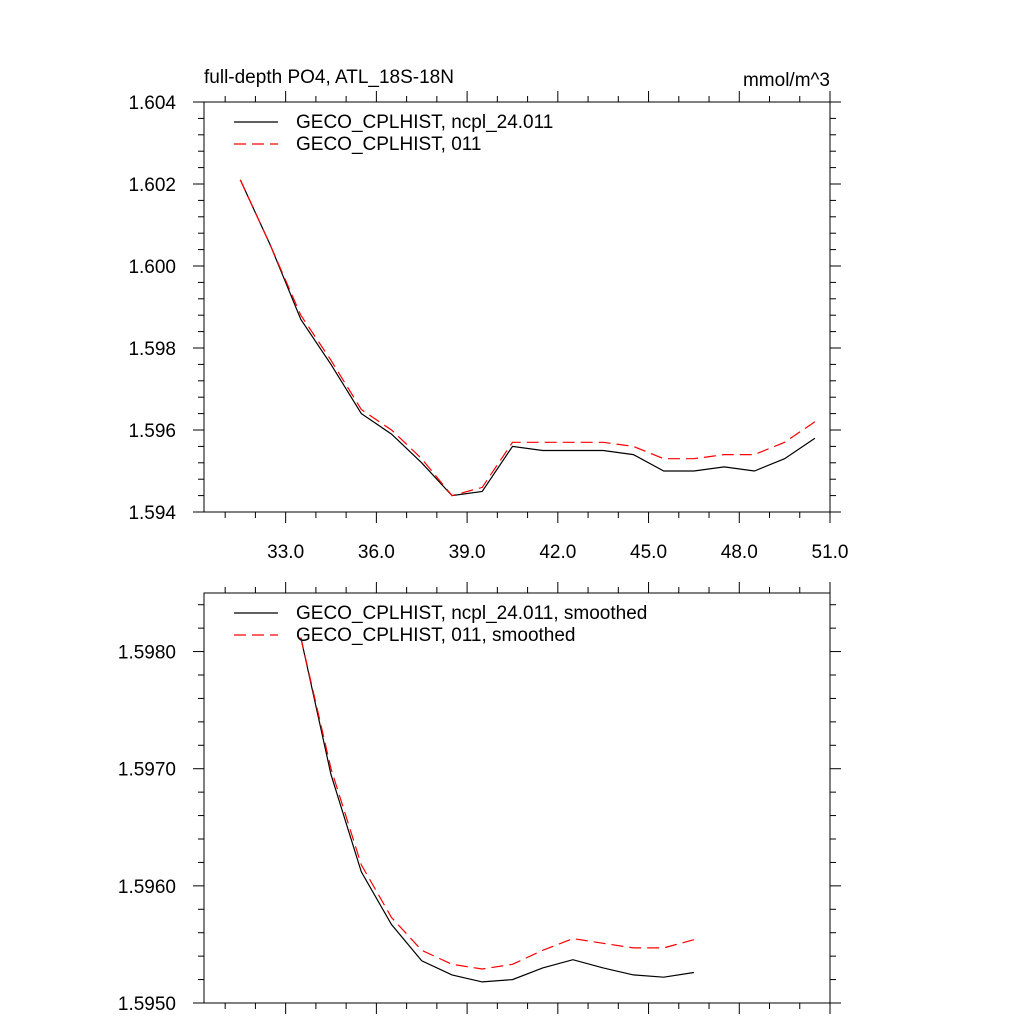  I want to click on top-chart-title: full-depth PO4, ATL_18S-18N, so click(329, 77).